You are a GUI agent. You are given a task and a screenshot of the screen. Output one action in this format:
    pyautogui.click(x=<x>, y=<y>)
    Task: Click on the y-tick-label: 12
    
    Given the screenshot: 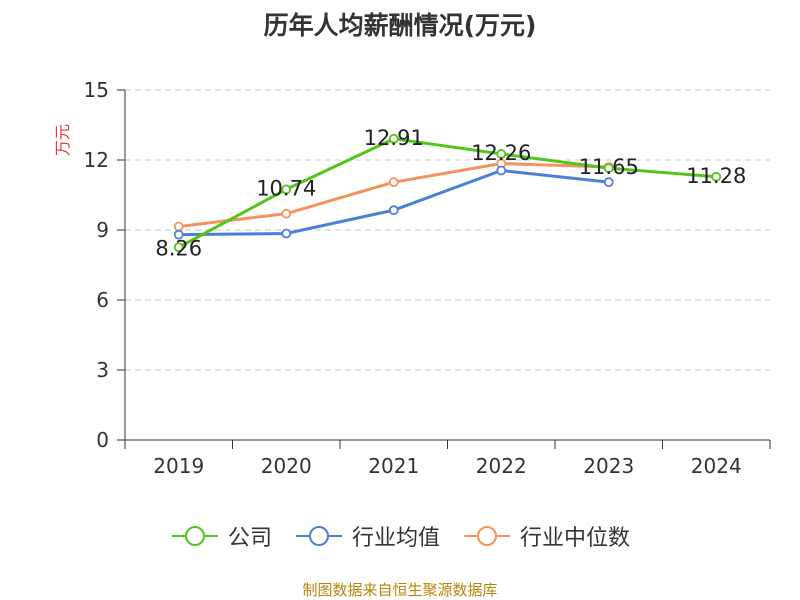 What is the action you would take?
    pyautogui.click(x=96, y=160)
    